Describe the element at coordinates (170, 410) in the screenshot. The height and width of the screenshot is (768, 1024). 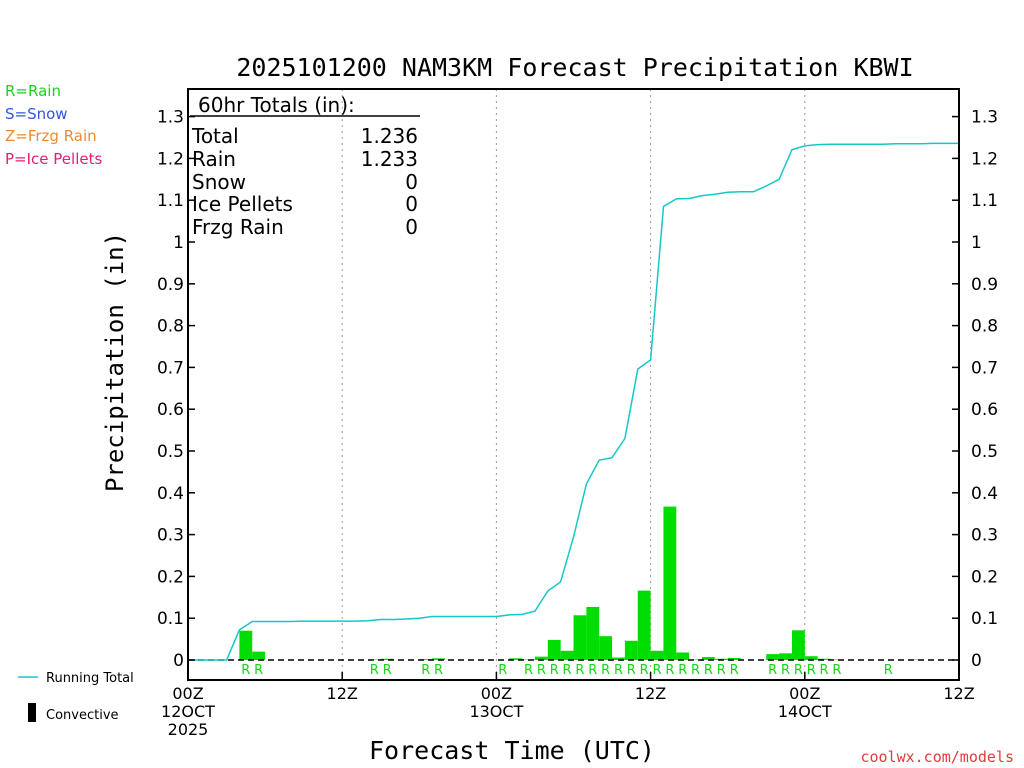
I see `y-tick-label-left: 0.6` at that location.